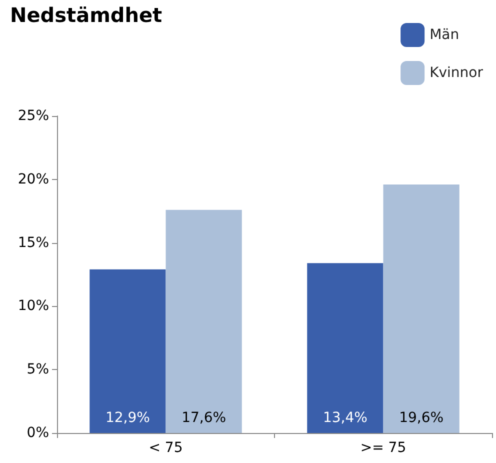 Image resolution: width=496 pixels, height=463 pixels. What do you see at coordinates (33, 242) in the screenshot?
I see `y-tick-label: 15%` at bounding box center [33, 242].